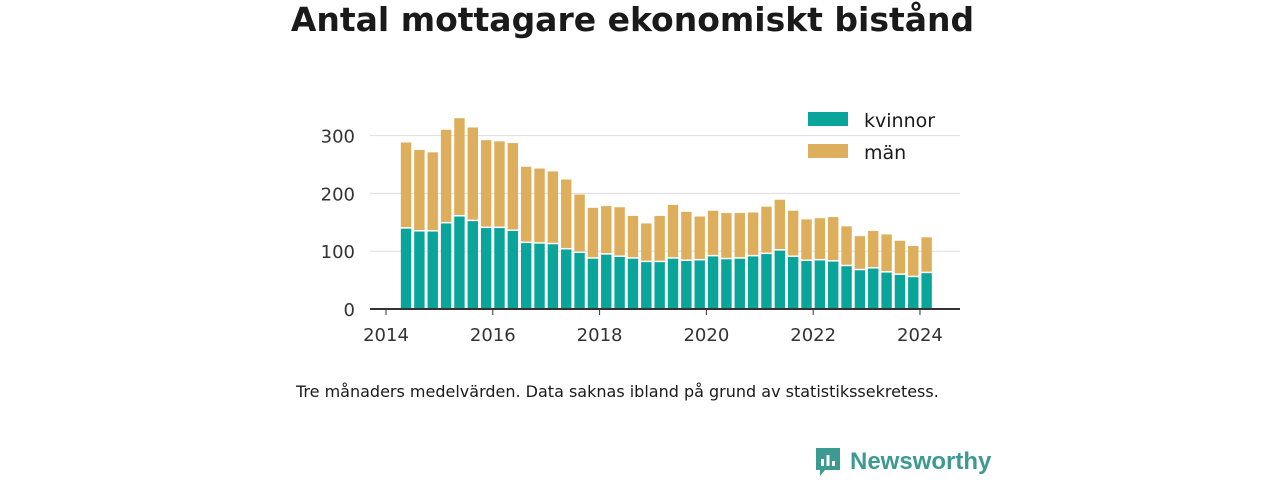 Image resolution: width=1280 pixels, height=480 pixels. Describe the element at coordinates (493, 335) in the screenshot. I see `x-tick-label: 2016` at that location.